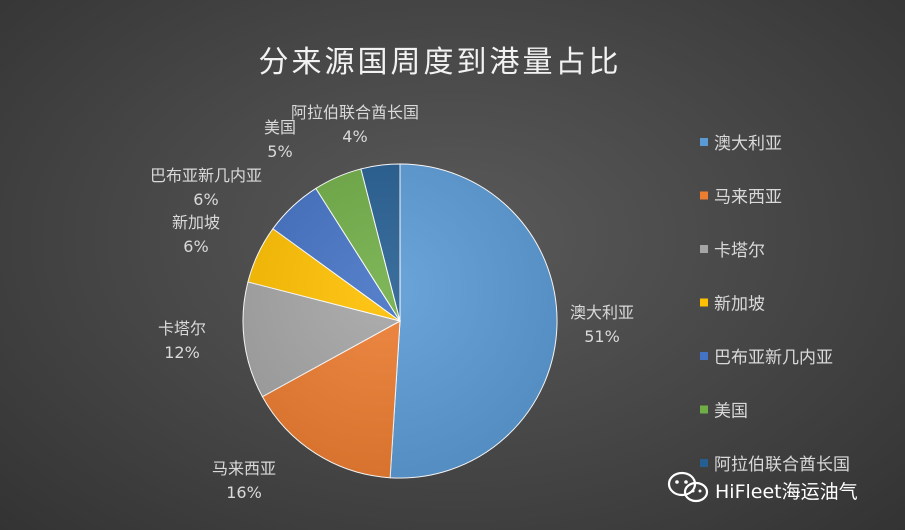  What do you see at coordinates (782, 465) in the screenshot?
I see `legend-entry: 阿拉伯联合酋长国` at bounding box center [782, 465].